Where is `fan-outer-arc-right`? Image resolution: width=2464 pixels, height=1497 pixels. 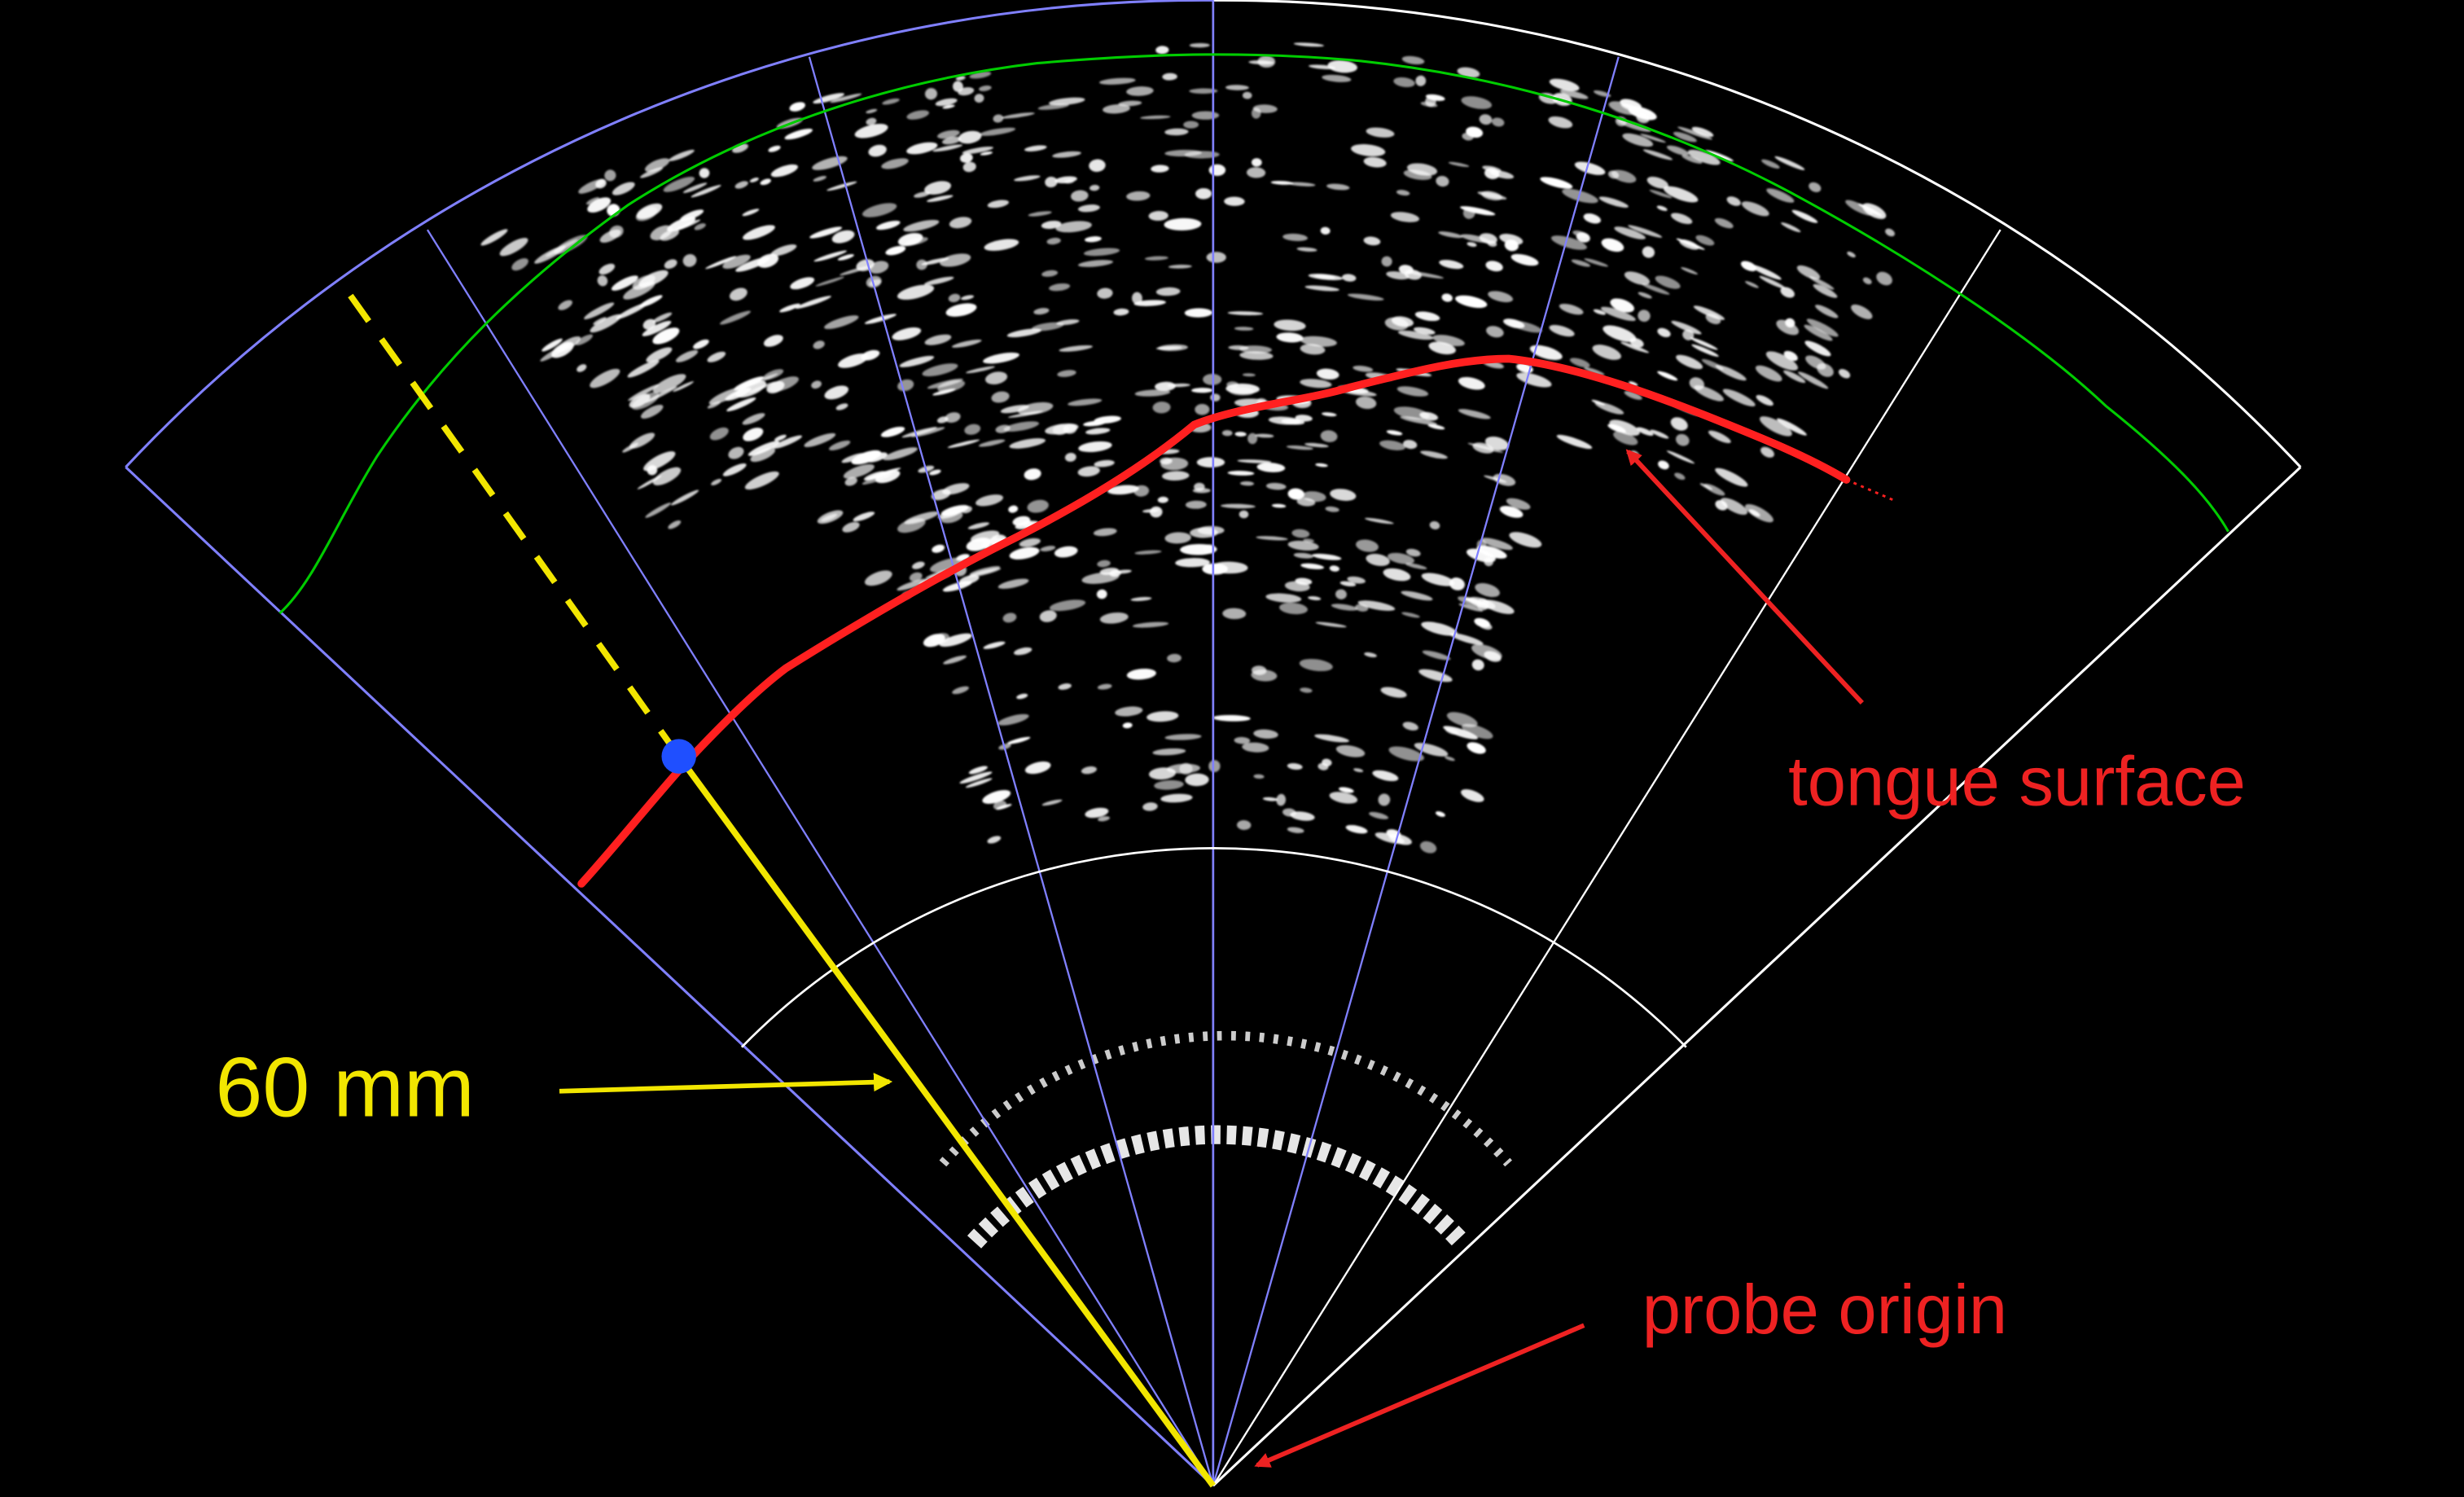
fan-outer-arc-right is located at coordinates (1757, 234).